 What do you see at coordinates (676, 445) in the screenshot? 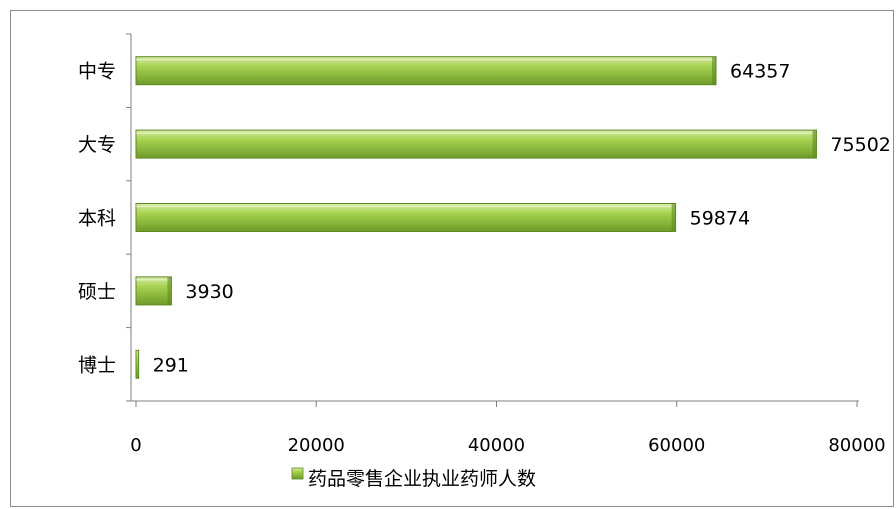
I see `x-tick-label: 60000` at bounding box center [676, 445].